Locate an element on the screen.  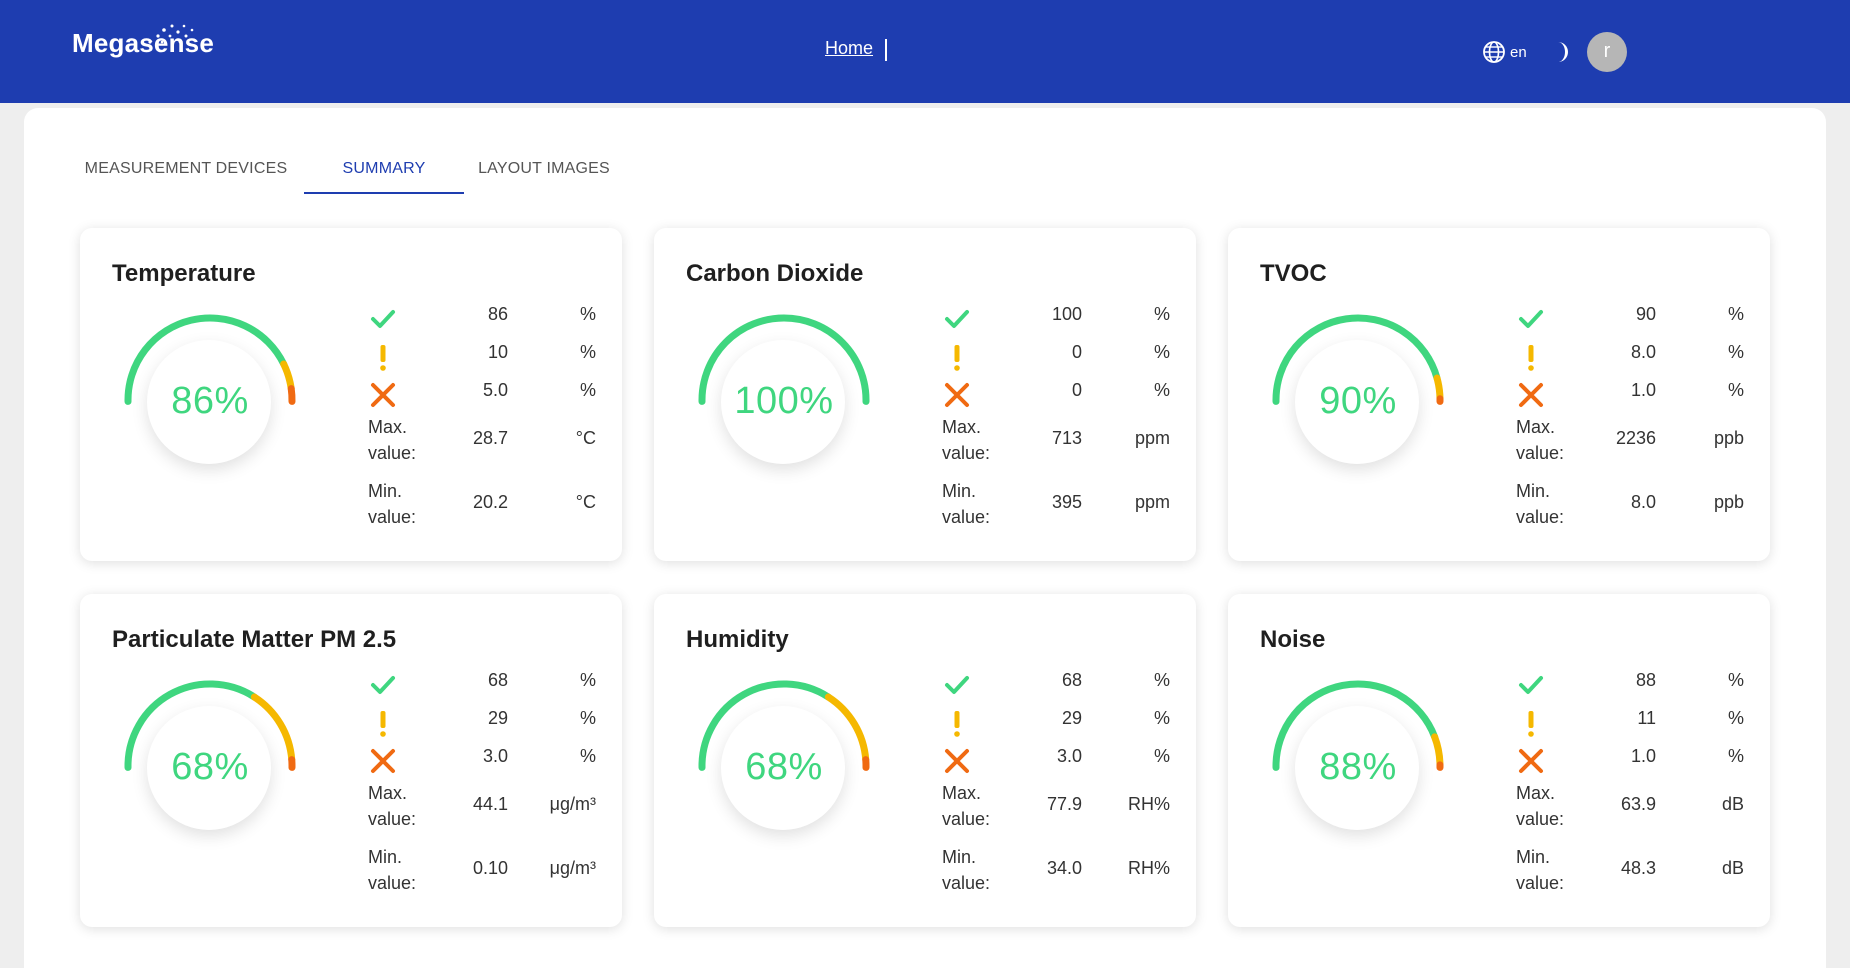
stat-row-error: 0 % is located at coordinates (1057, 393).